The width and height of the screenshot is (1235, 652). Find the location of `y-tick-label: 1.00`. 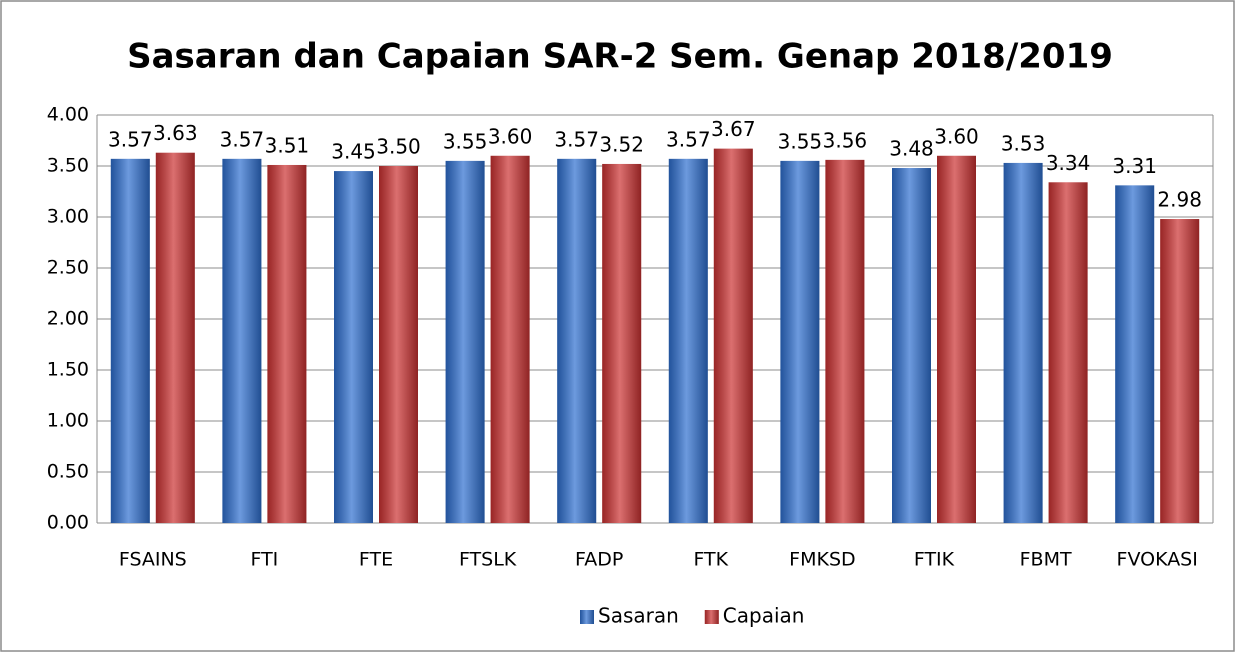

y-tick-label: 1.00 is located at coordinates (68, 421).